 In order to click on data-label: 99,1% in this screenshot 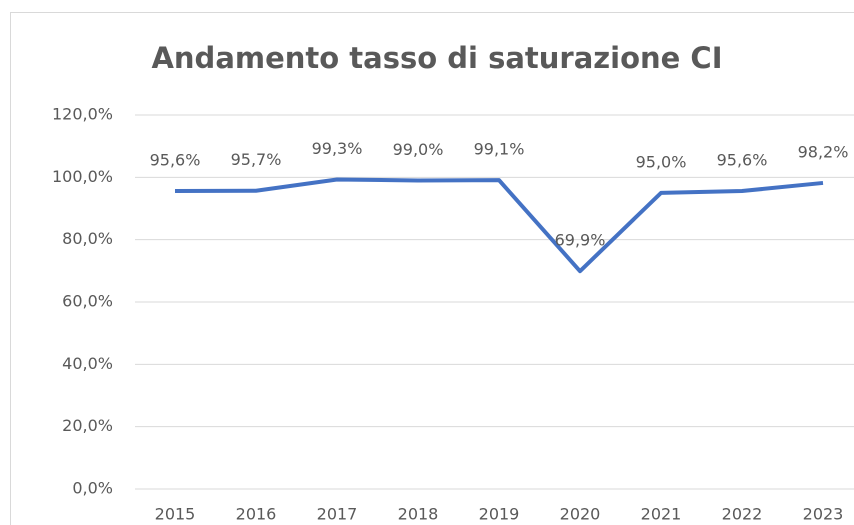, I will do `click(499, 149)`.